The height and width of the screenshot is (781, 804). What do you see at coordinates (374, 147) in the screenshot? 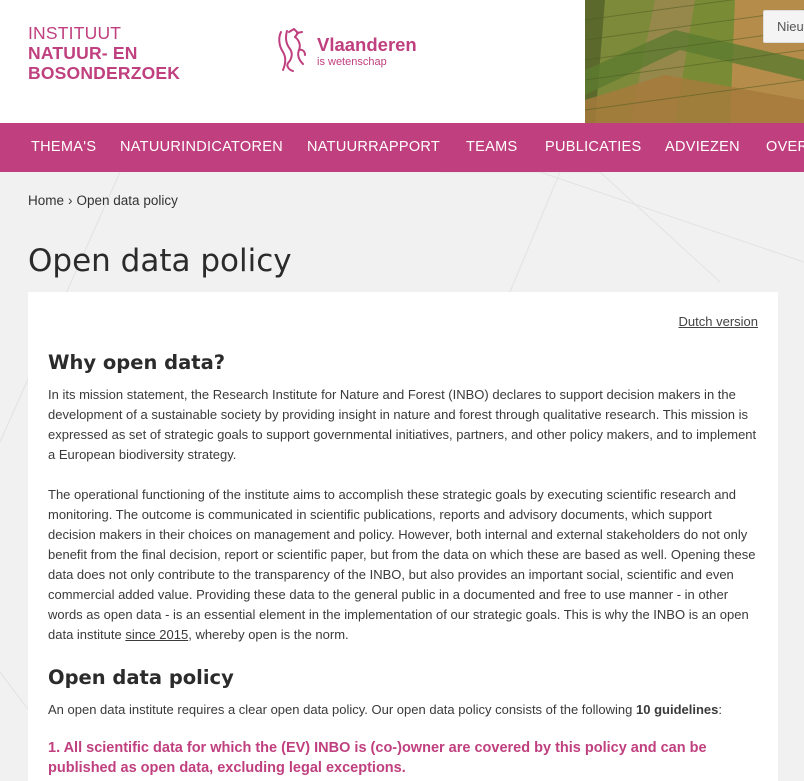
I see `nav-item-natuurrapport: NATUURRAPPORT` at bounding box center [374, 147].